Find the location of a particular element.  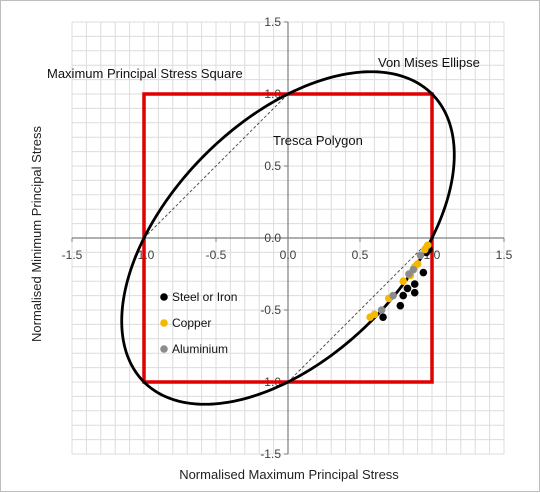

legend: Steel or Iron Copper Aluminium is located at coordinates (198, 323).